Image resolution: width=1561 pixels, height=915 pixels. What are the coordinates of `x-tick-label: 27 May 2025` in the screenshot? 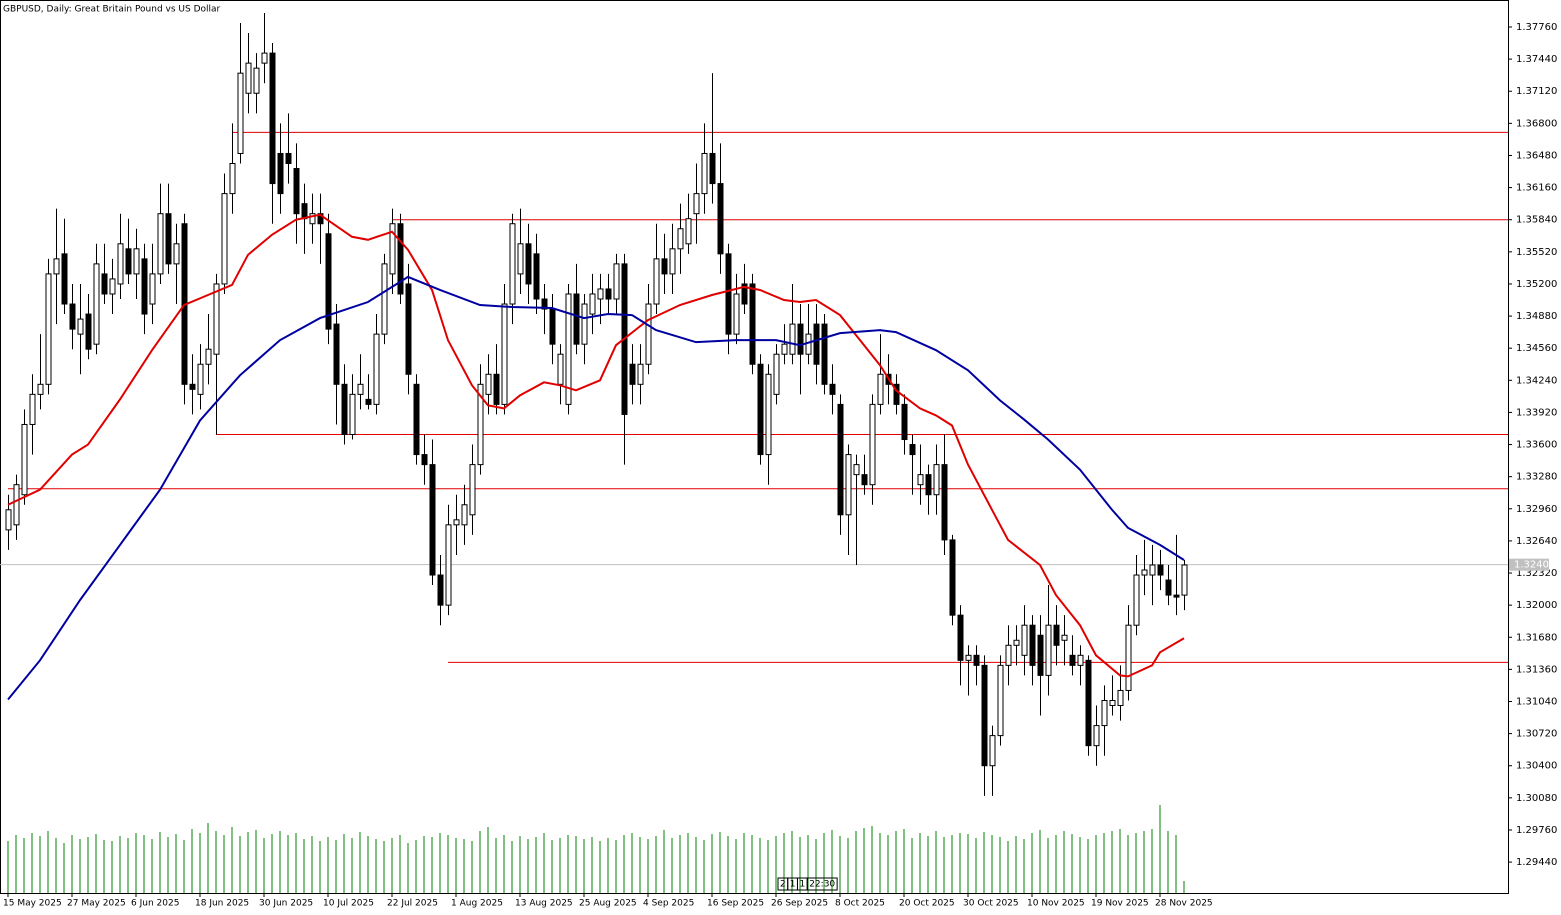 It's located at (96, 904).